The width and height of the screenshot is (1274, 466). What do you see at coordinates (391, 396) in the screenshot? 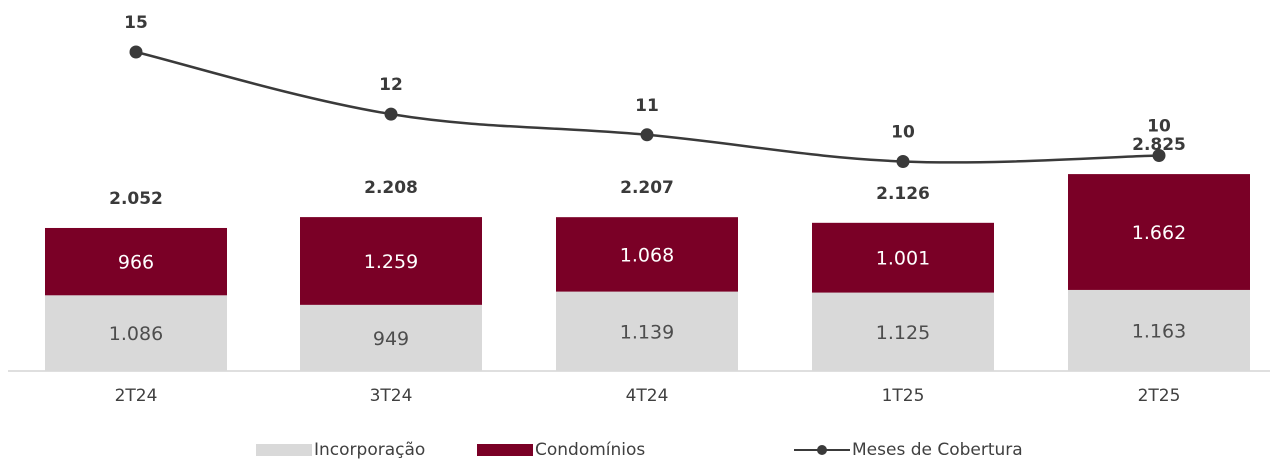
I see `category-label-3t24: 3T24` at bounding box center [391, 396].